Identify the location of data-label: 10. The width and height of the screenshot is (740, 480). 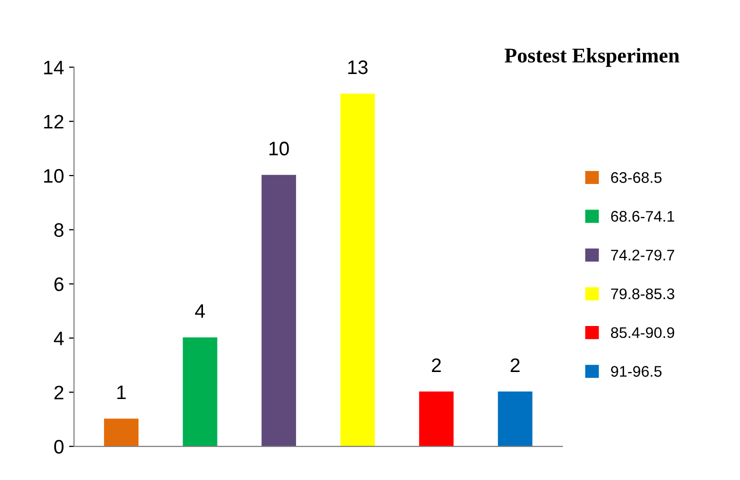
(279, 149).